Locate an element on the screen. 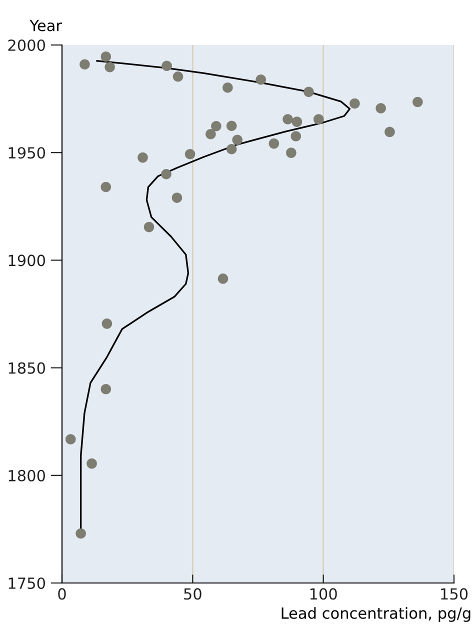 The height and width of the screenshot is (625, 474). x-tick-label: 150 is located at coordinates (454, 594).